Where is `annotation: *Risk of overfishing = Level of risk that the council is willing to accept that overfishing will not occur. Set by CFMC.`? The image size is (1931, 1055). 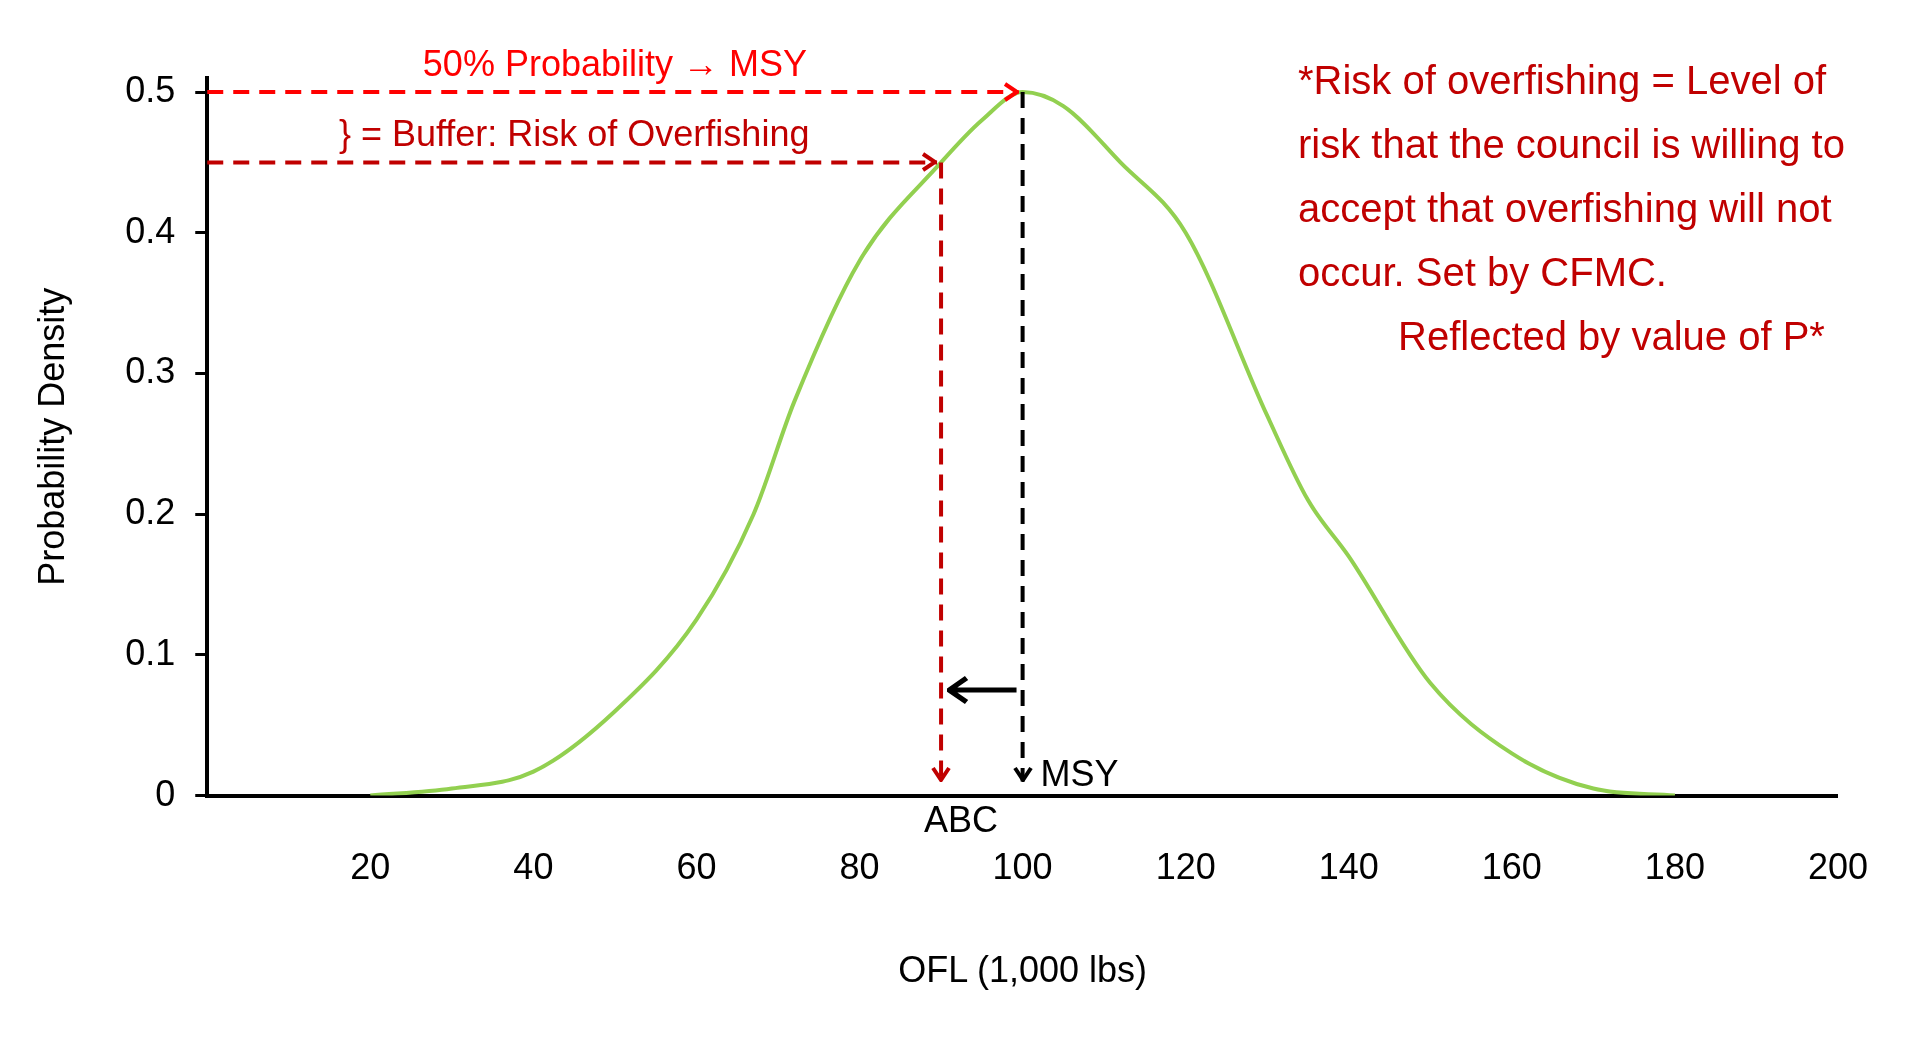
annotation: *Risk of overfishing = Level of risk that the council is willing to accept that overfishing will not occur. Set by CFMC. is located at coordinates (1572, 176).